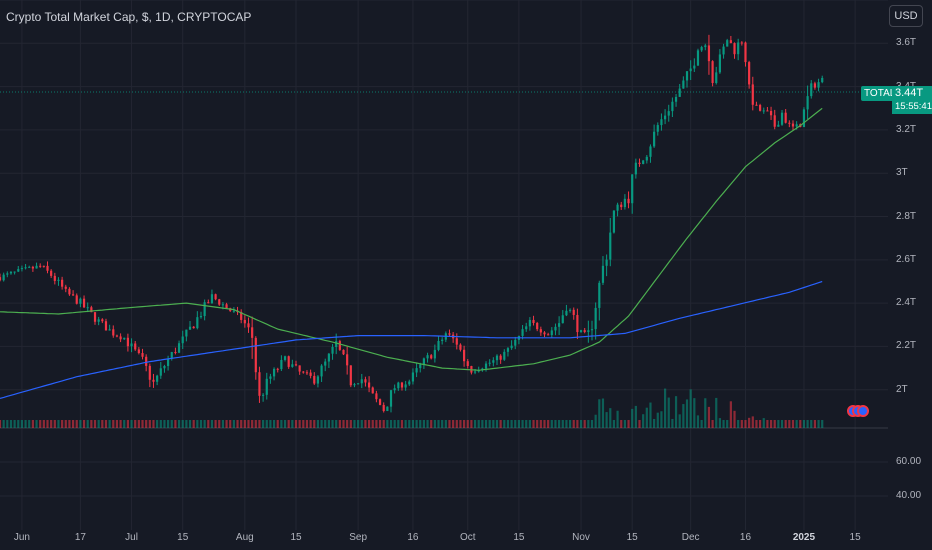 This screenshot has height=550, width=932. I want to click on event-flag-icon, so click(863, 411).